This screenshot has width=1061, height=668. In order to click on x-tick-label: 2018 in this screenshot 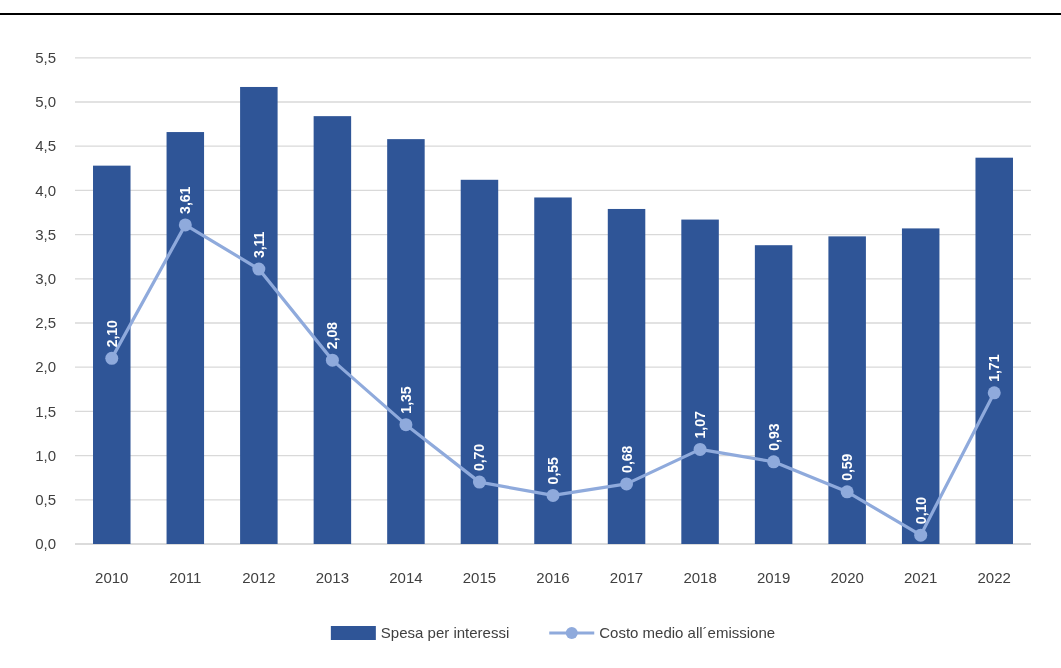, I will do `click(700, 578)`.